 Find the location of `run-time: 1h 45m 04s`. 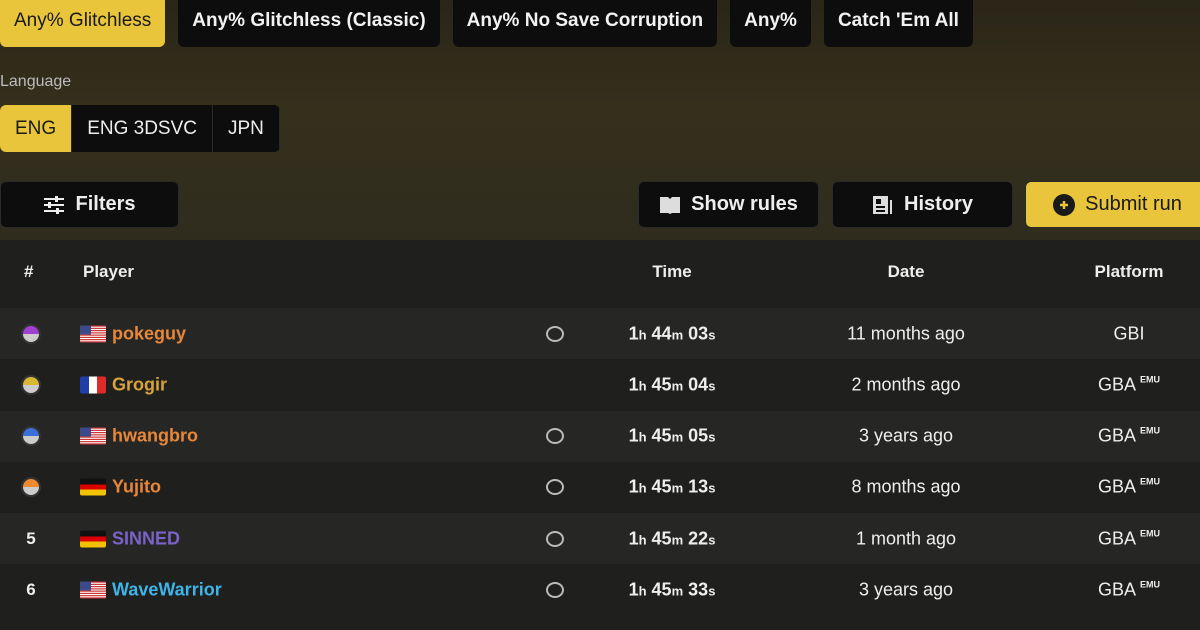

run-time: 1h 45m 04s is located at coordinates (672, 384).